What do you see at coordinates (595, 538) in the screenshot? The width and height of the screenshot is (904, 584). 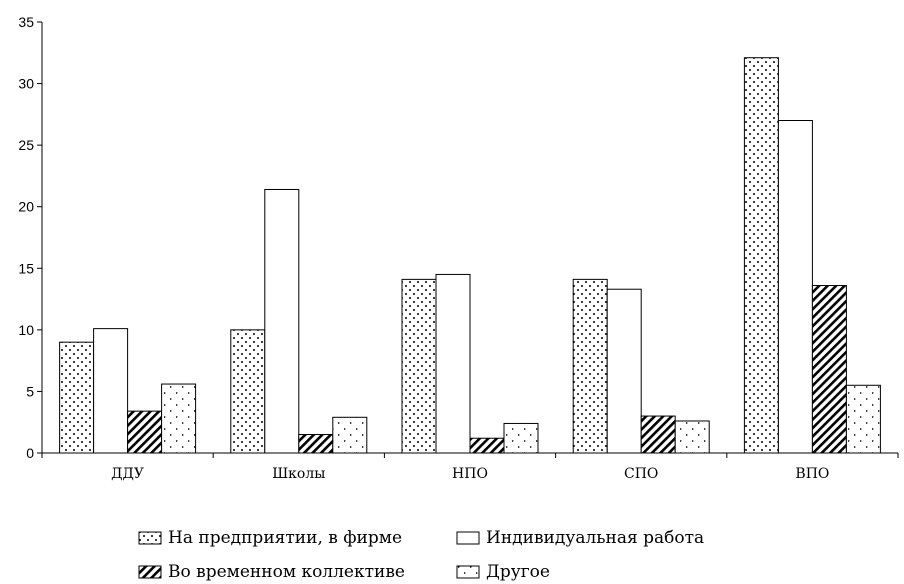 I see `legend-label-series-2: Индивидуальная работа` at bounding box center [595, 538].